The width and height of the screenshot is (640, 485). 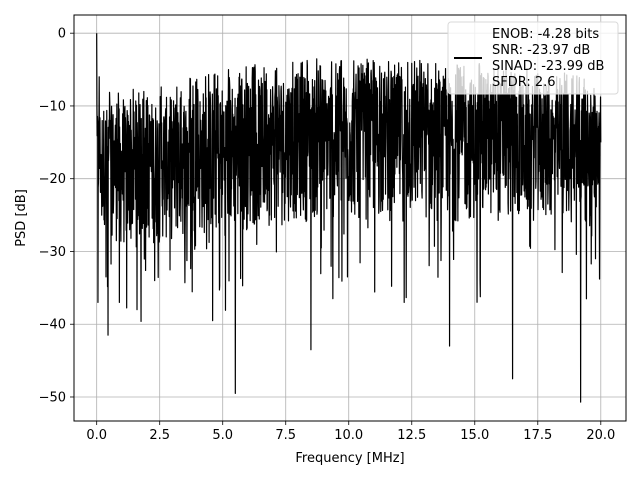 What do you see at coordinates (96, 435) in the screenshot?
I see `x-tick-label: 0.0` at bounding box center [96, 435].